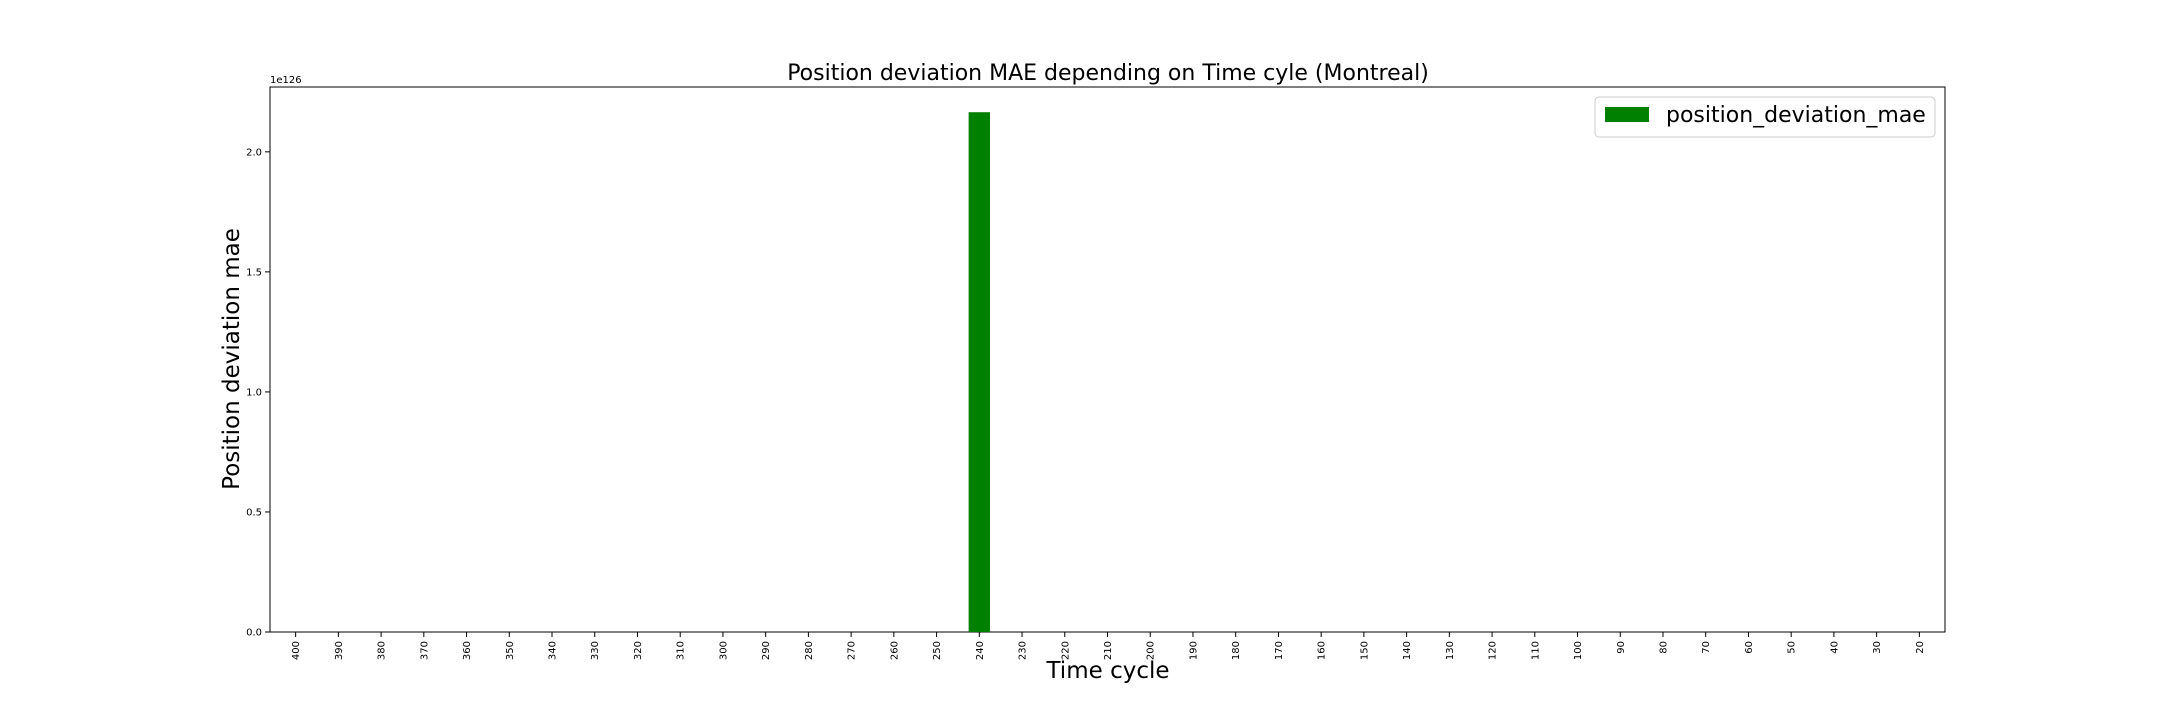 Image resolution: width=2160 pixels, height=720 pixels. What do you see at coordinates (382, 650) in the screenshot?
I see `x-tick-label: 380` at bounding box center [382, 650].